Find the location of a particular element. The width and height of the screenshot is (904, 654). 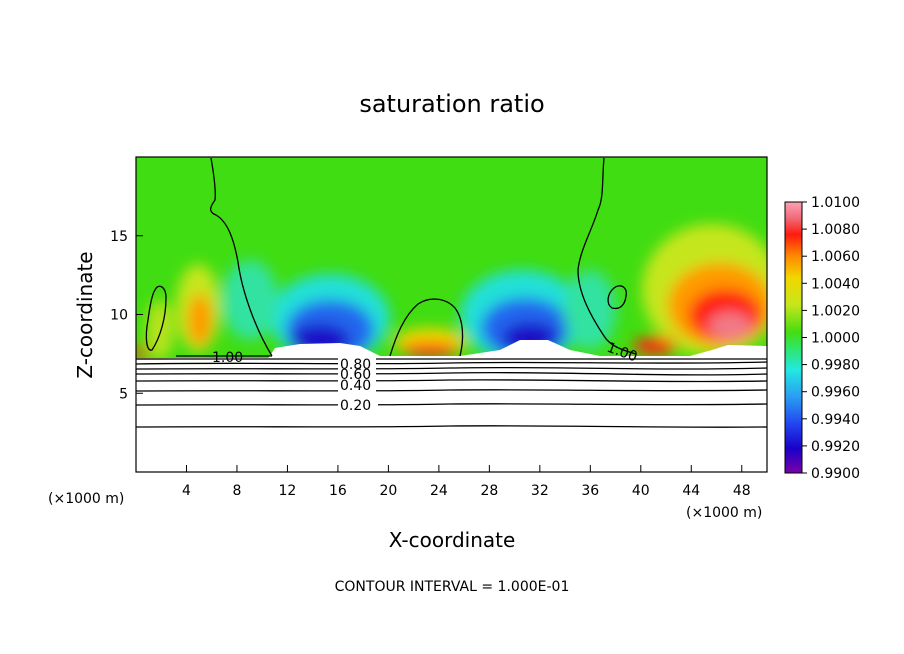

x-tick-label: 12 is located at coordinates (288, 491).